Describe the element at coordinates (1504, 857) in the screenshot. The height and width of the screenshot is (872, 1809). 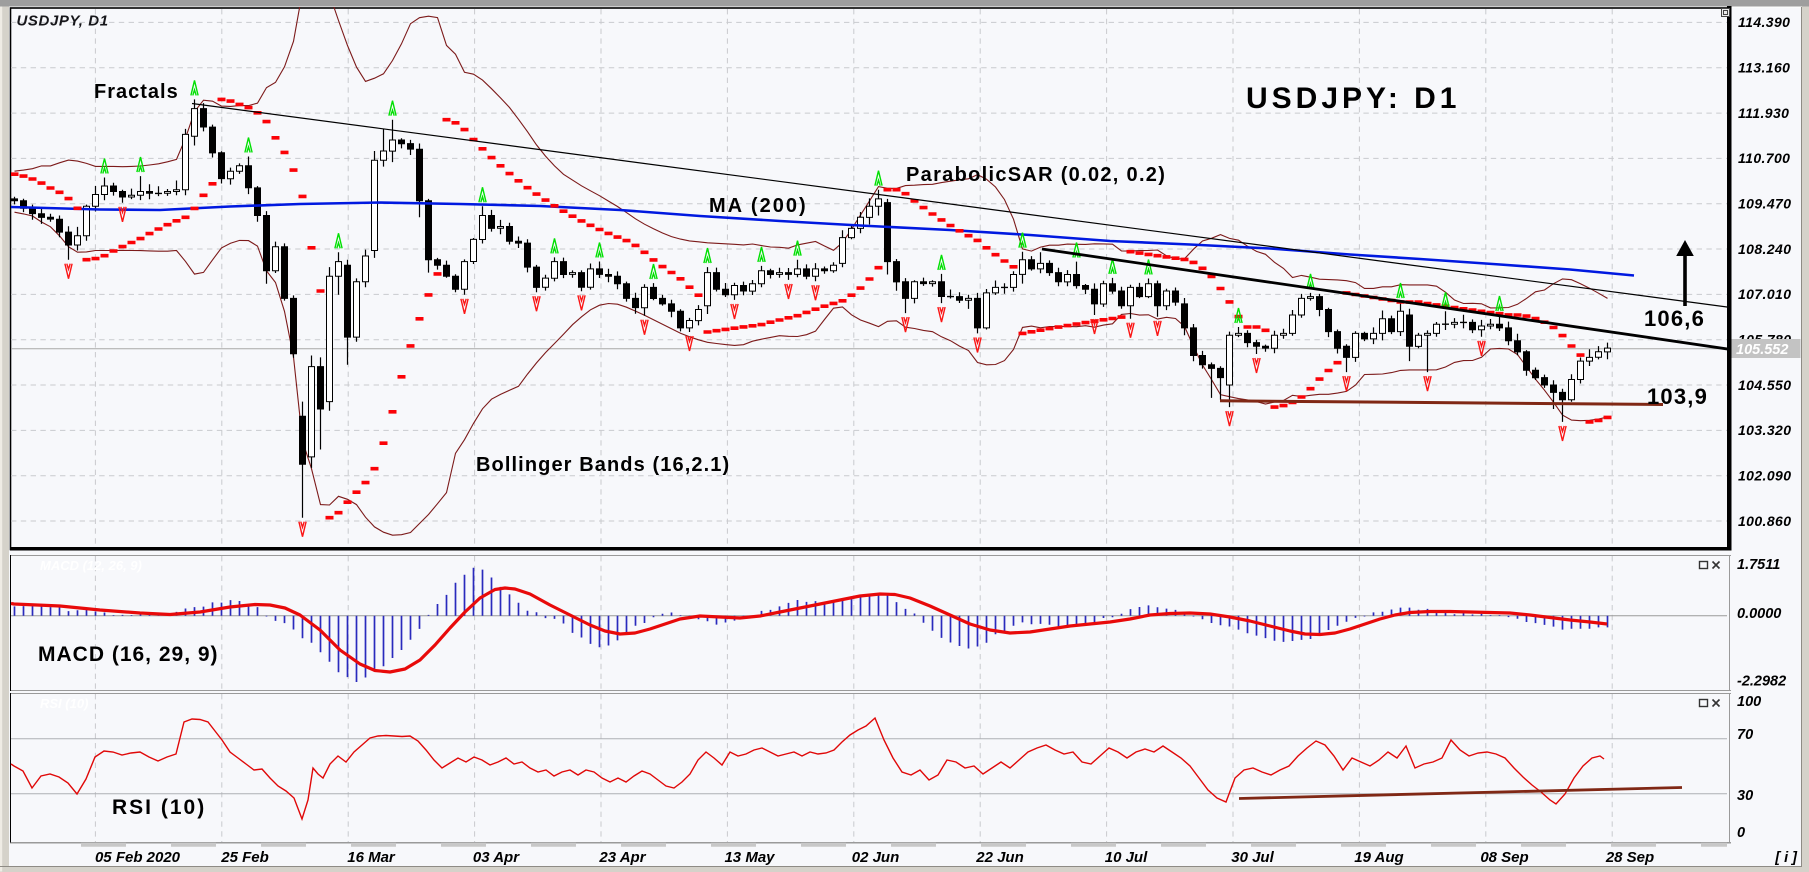
I see `svg-text: 08 Sep` at that location.